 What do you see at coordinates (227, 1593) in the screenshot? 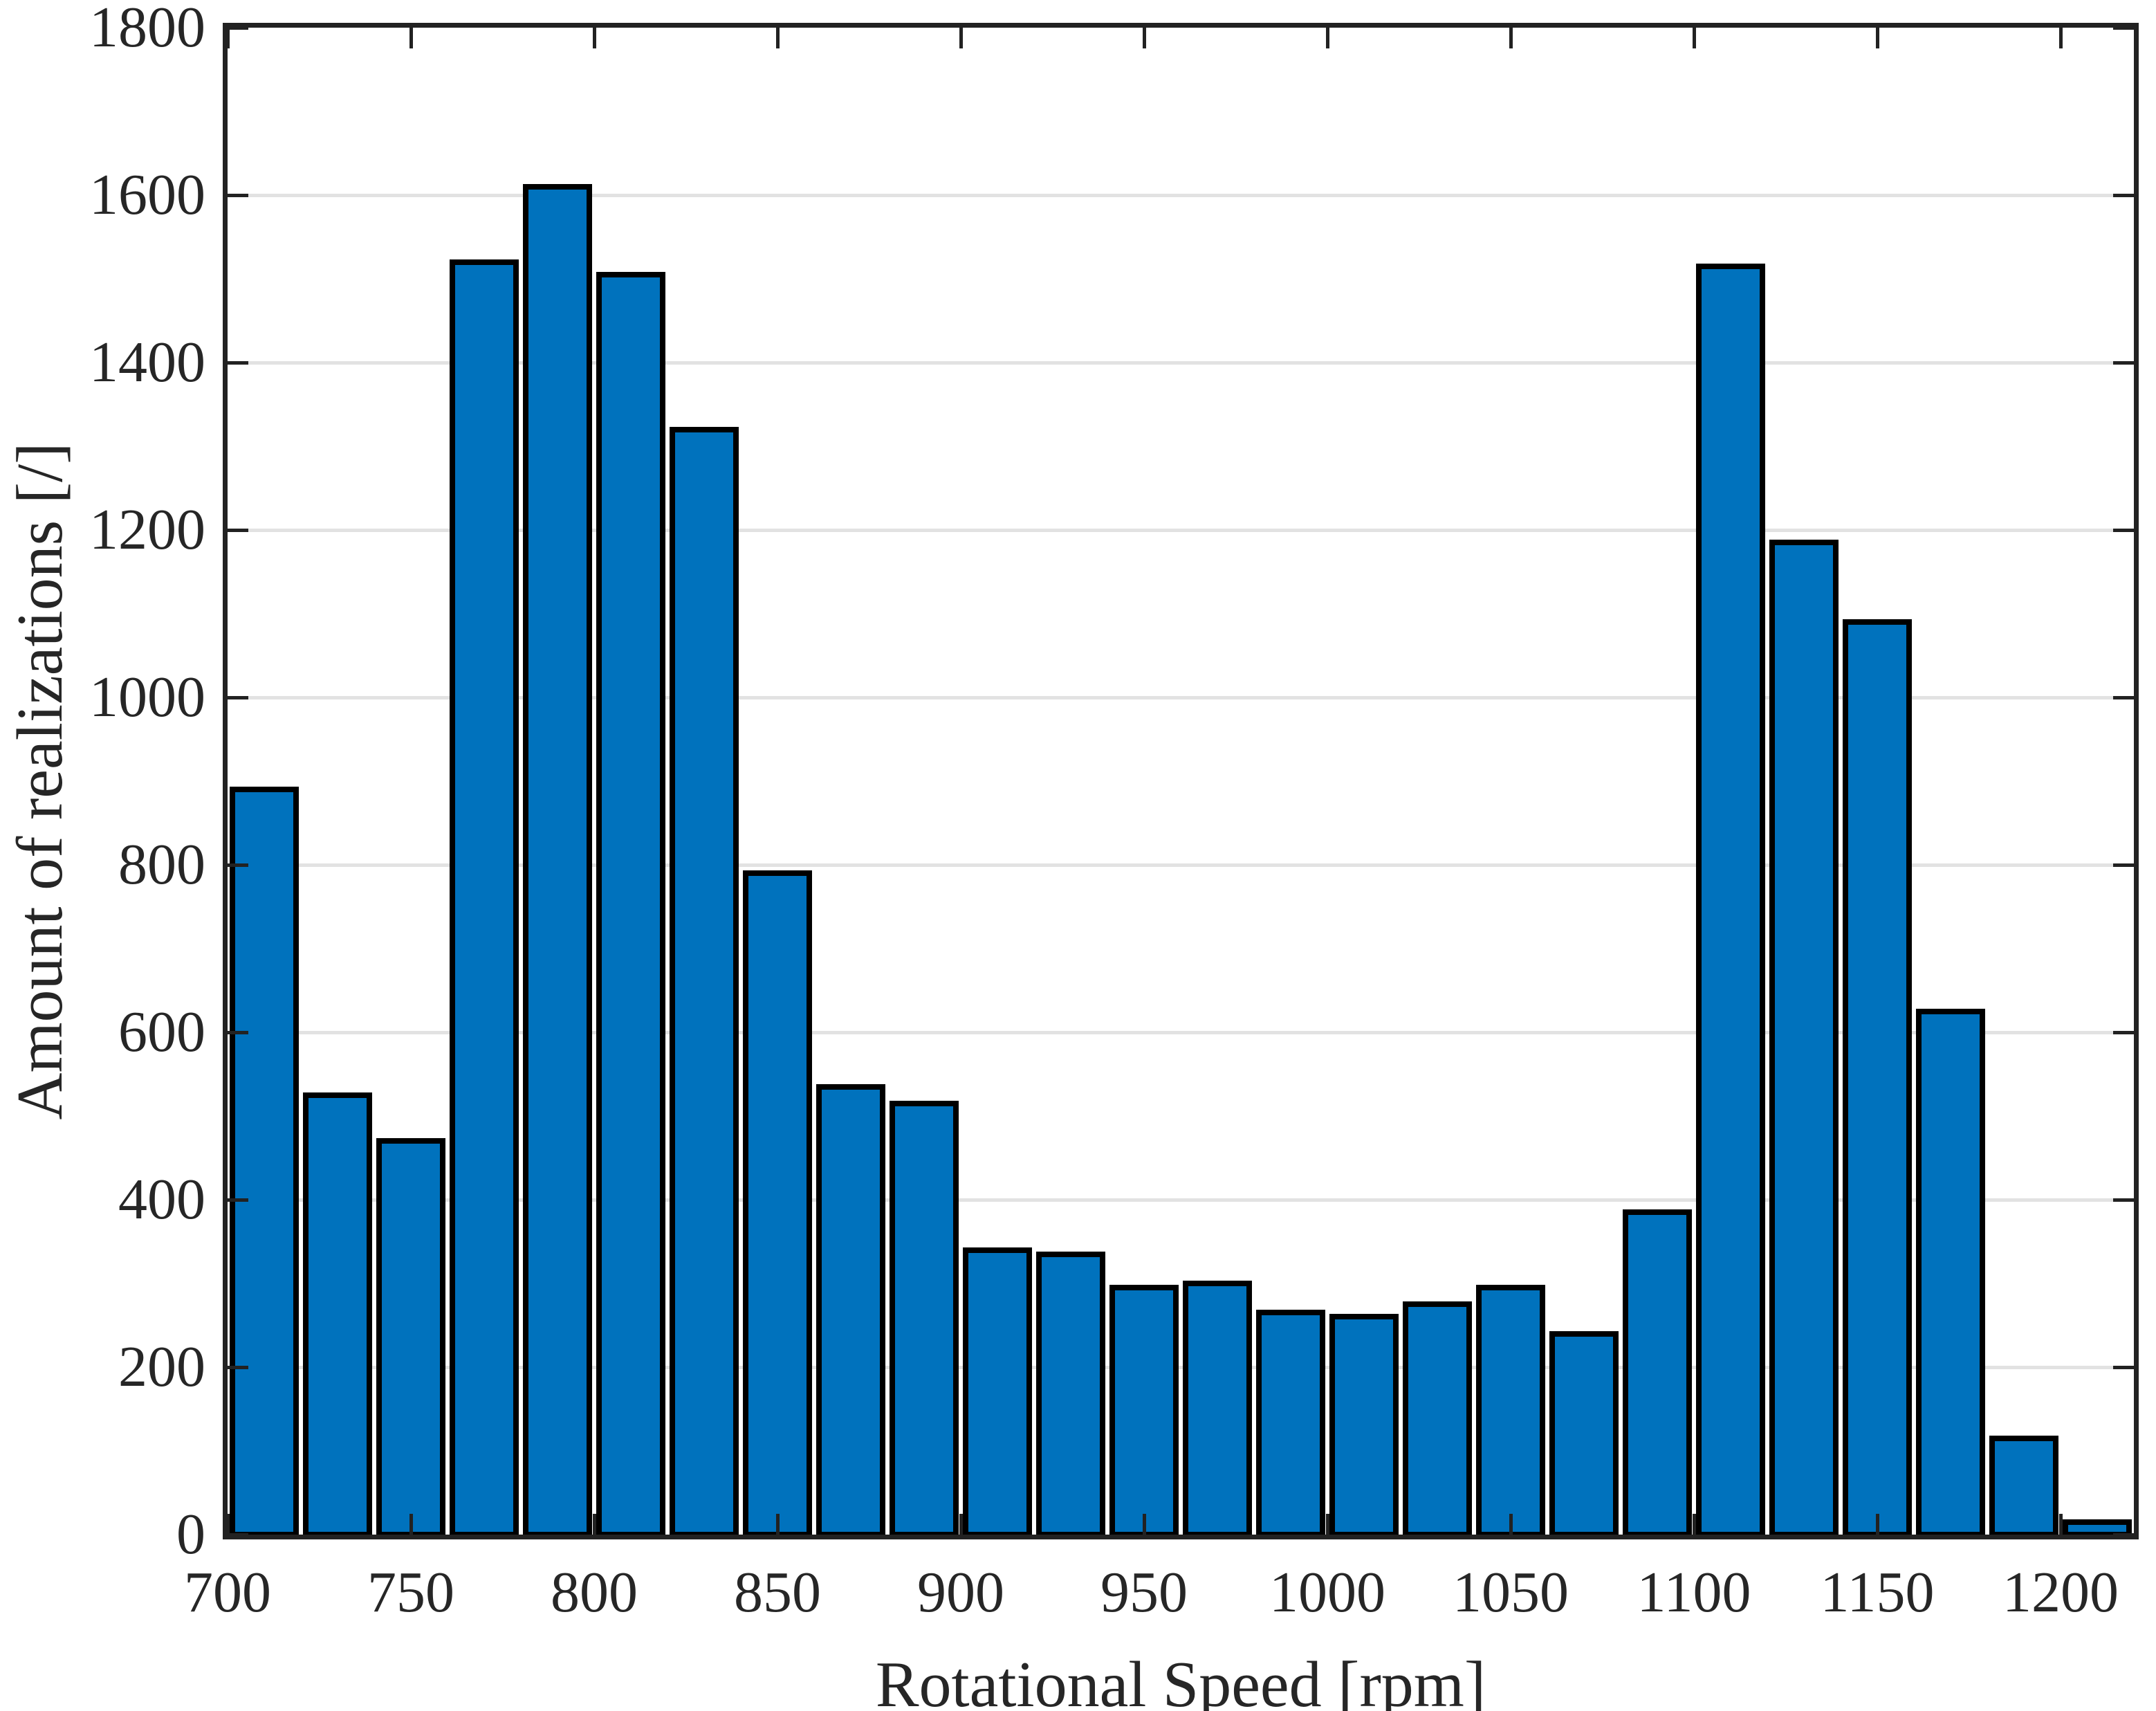
I see `x-tick-label-700: 700` at bounding box center [227, 1593].